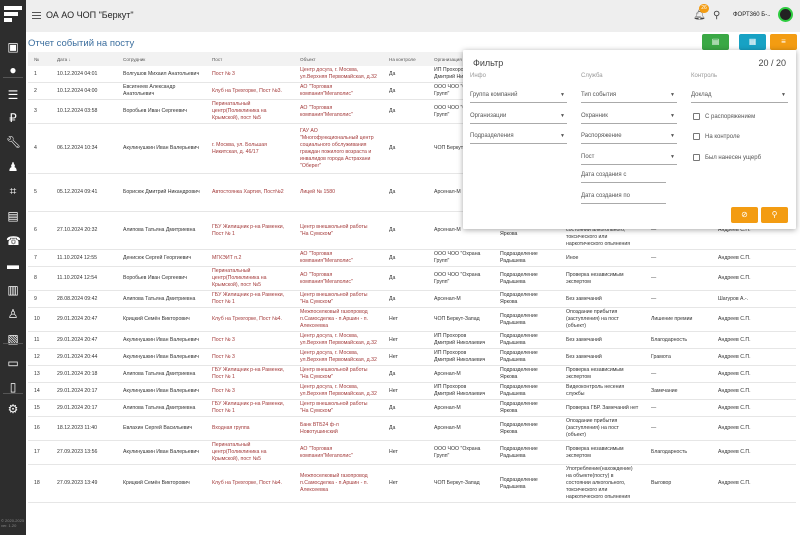  Describe the element at coordinates (39, 374) in the screenshot. I see `table-cell: 13` at that location.